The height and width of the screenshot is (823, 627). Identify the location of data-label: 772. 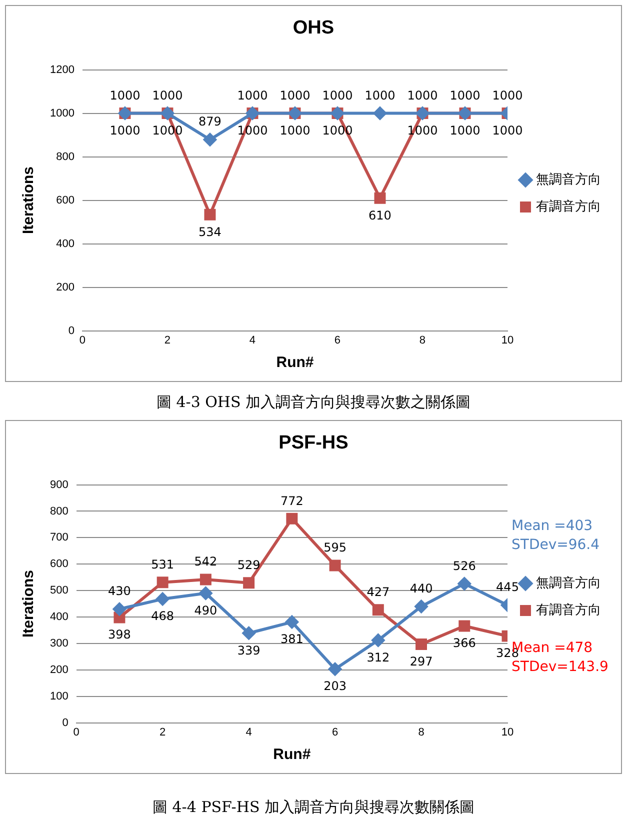
(292, 501).